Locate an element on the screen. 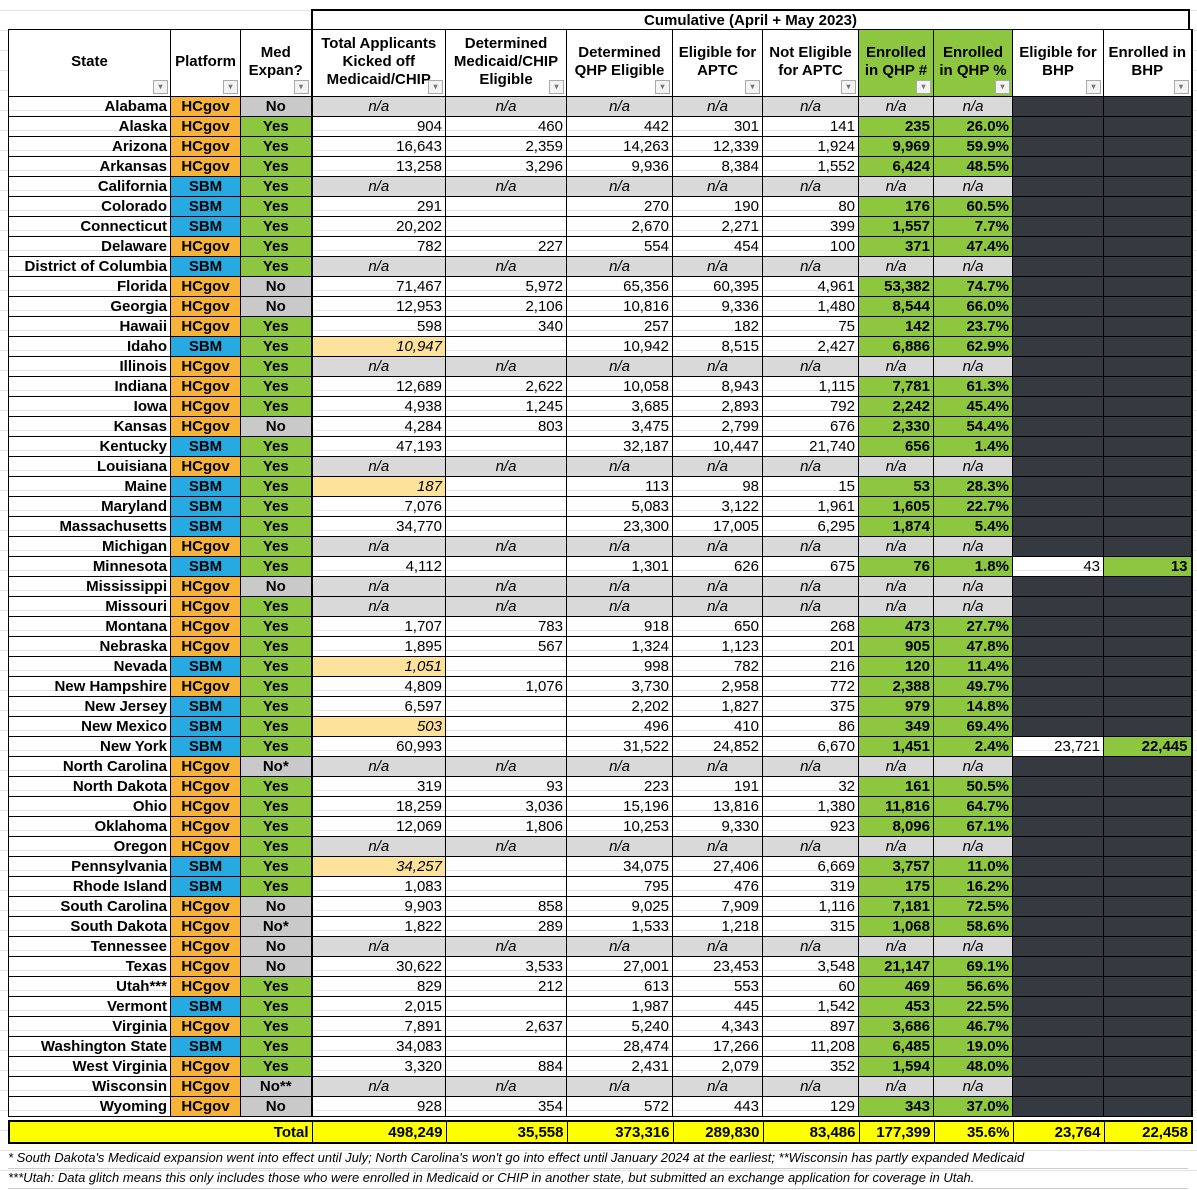 The width and height of the screenshot is (1197, 1190). cell-enrolled-qhp-percent: 54.4% is located at coordinates (973, 426).